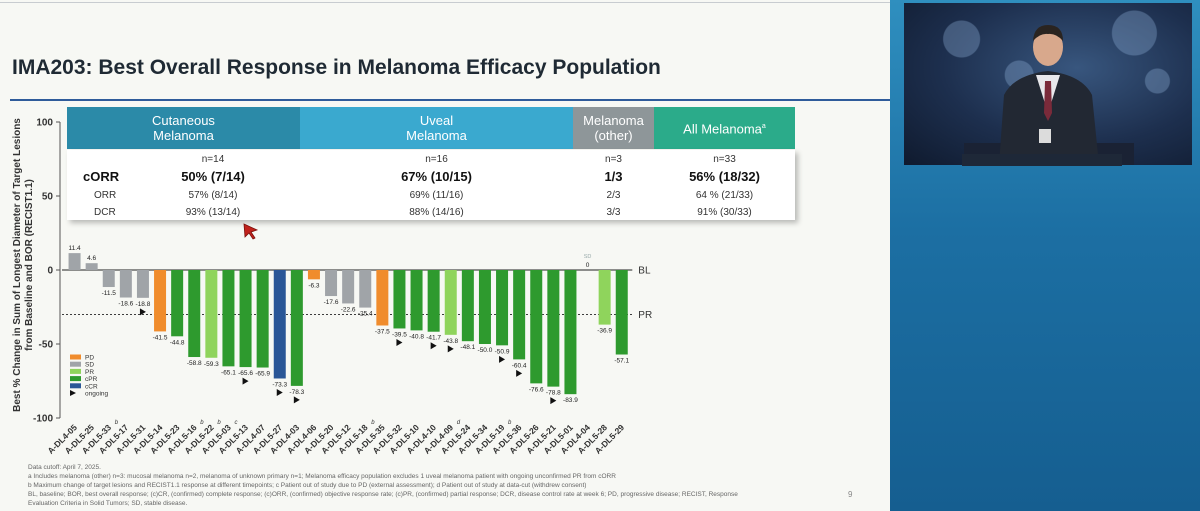  I want to click on all-orr: 64 % (21/33), so click(724, 195).